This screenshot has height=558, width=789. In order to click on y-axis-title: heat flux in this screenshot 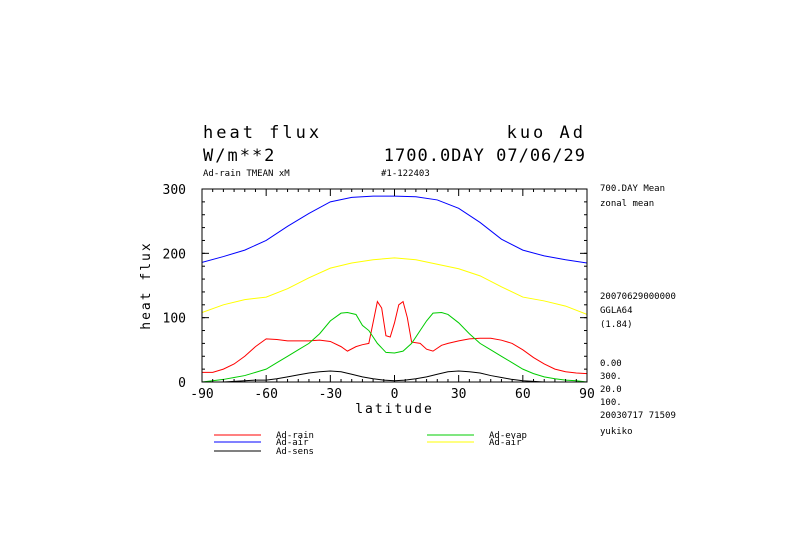, I will do `click(146, 285)`.